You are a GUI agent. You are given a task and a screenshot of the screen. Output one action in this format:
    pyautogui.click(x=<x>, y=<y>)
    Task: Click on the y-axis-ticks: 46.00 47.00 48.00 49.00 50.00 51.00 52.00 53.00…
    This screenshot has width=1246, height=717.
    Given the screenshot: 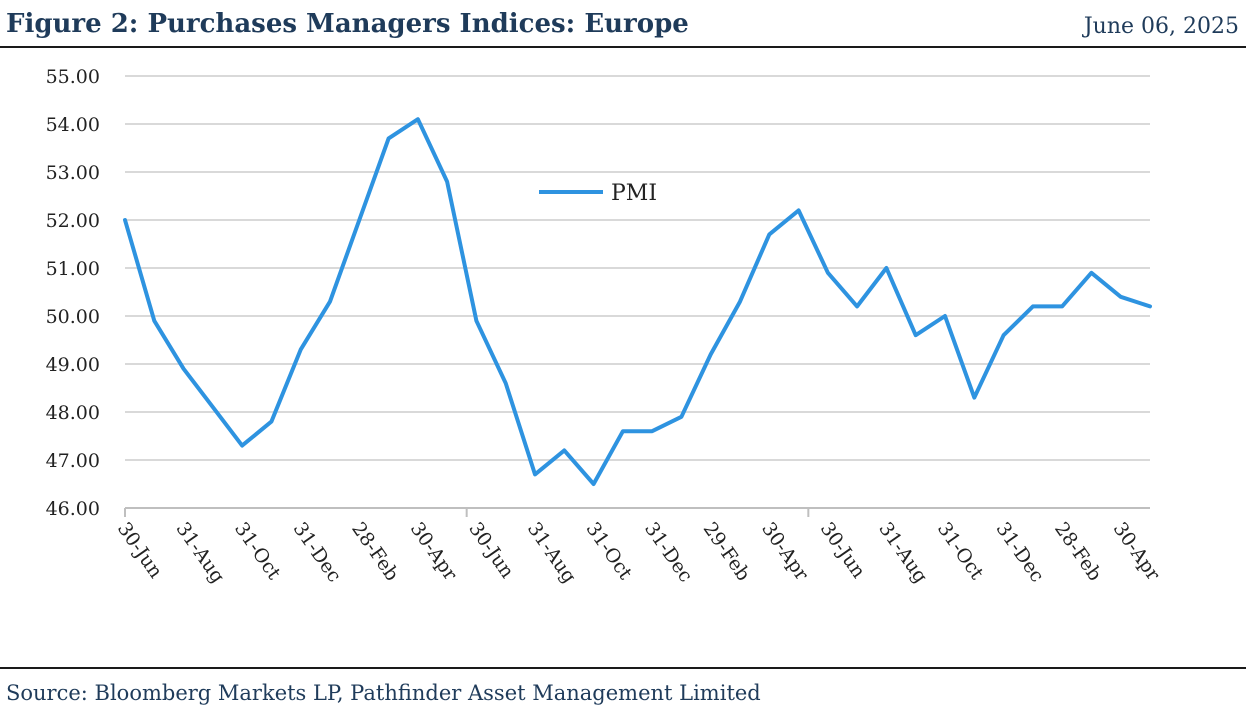 What is the action you would take?
    pyautogui.click(x=73, y=293)
    